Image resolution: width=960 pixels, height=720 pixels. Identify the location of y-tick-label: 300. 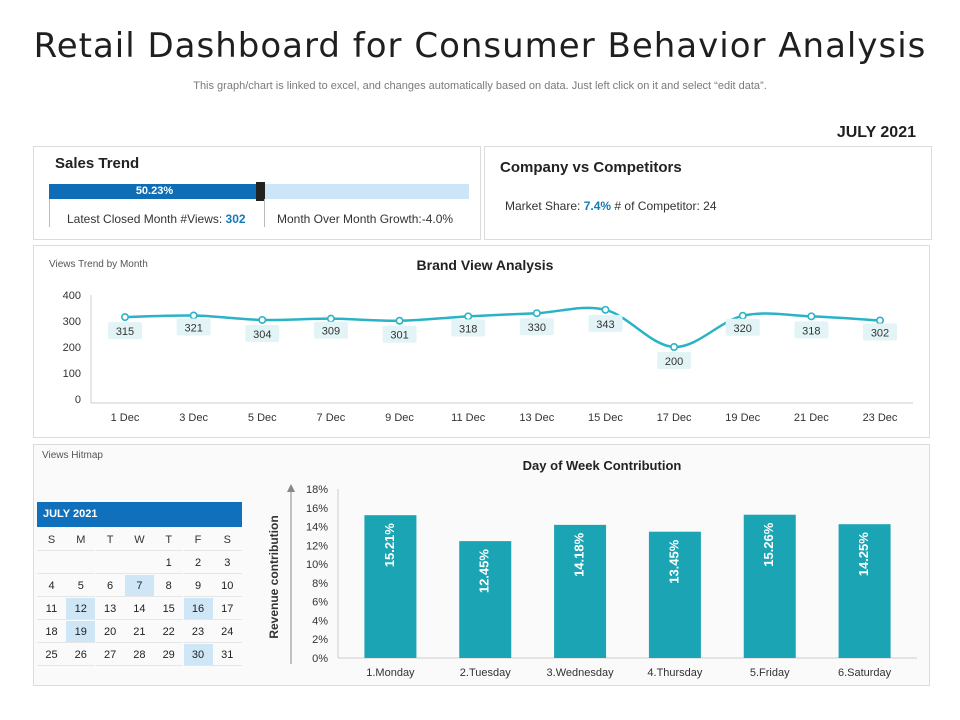
(72, 322).